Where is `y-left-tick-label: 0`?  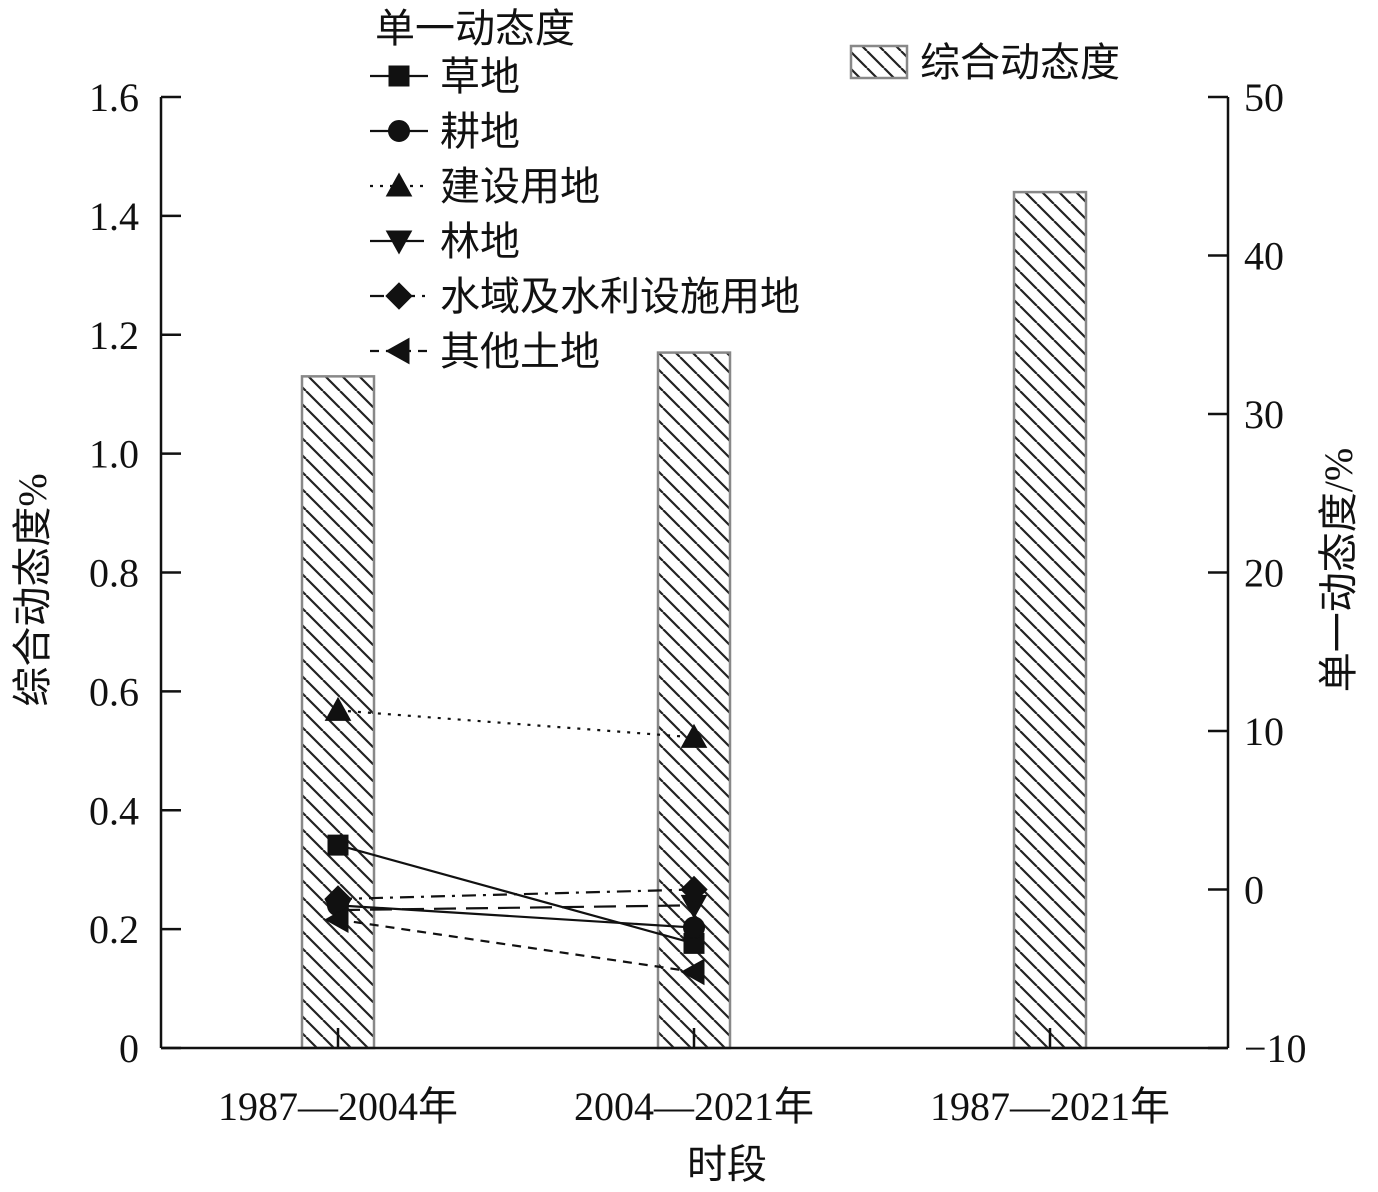 y-left-tick-label: 0 is located at coordinates (129, 1048).